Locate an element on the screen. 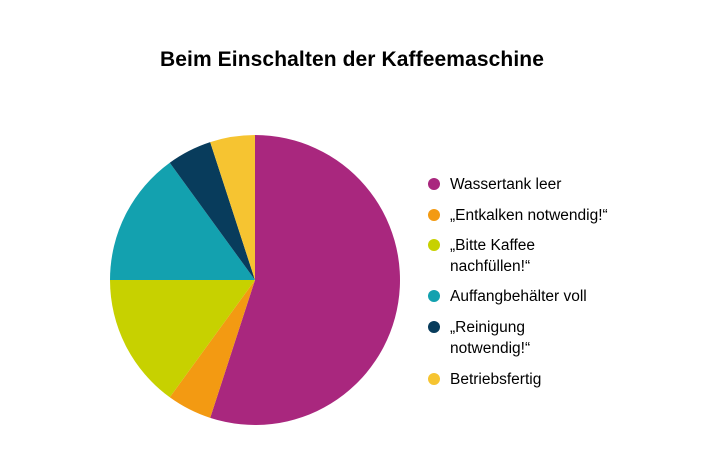  legend-label: Auffangbehälter voll is located at coordinates (518, 296).